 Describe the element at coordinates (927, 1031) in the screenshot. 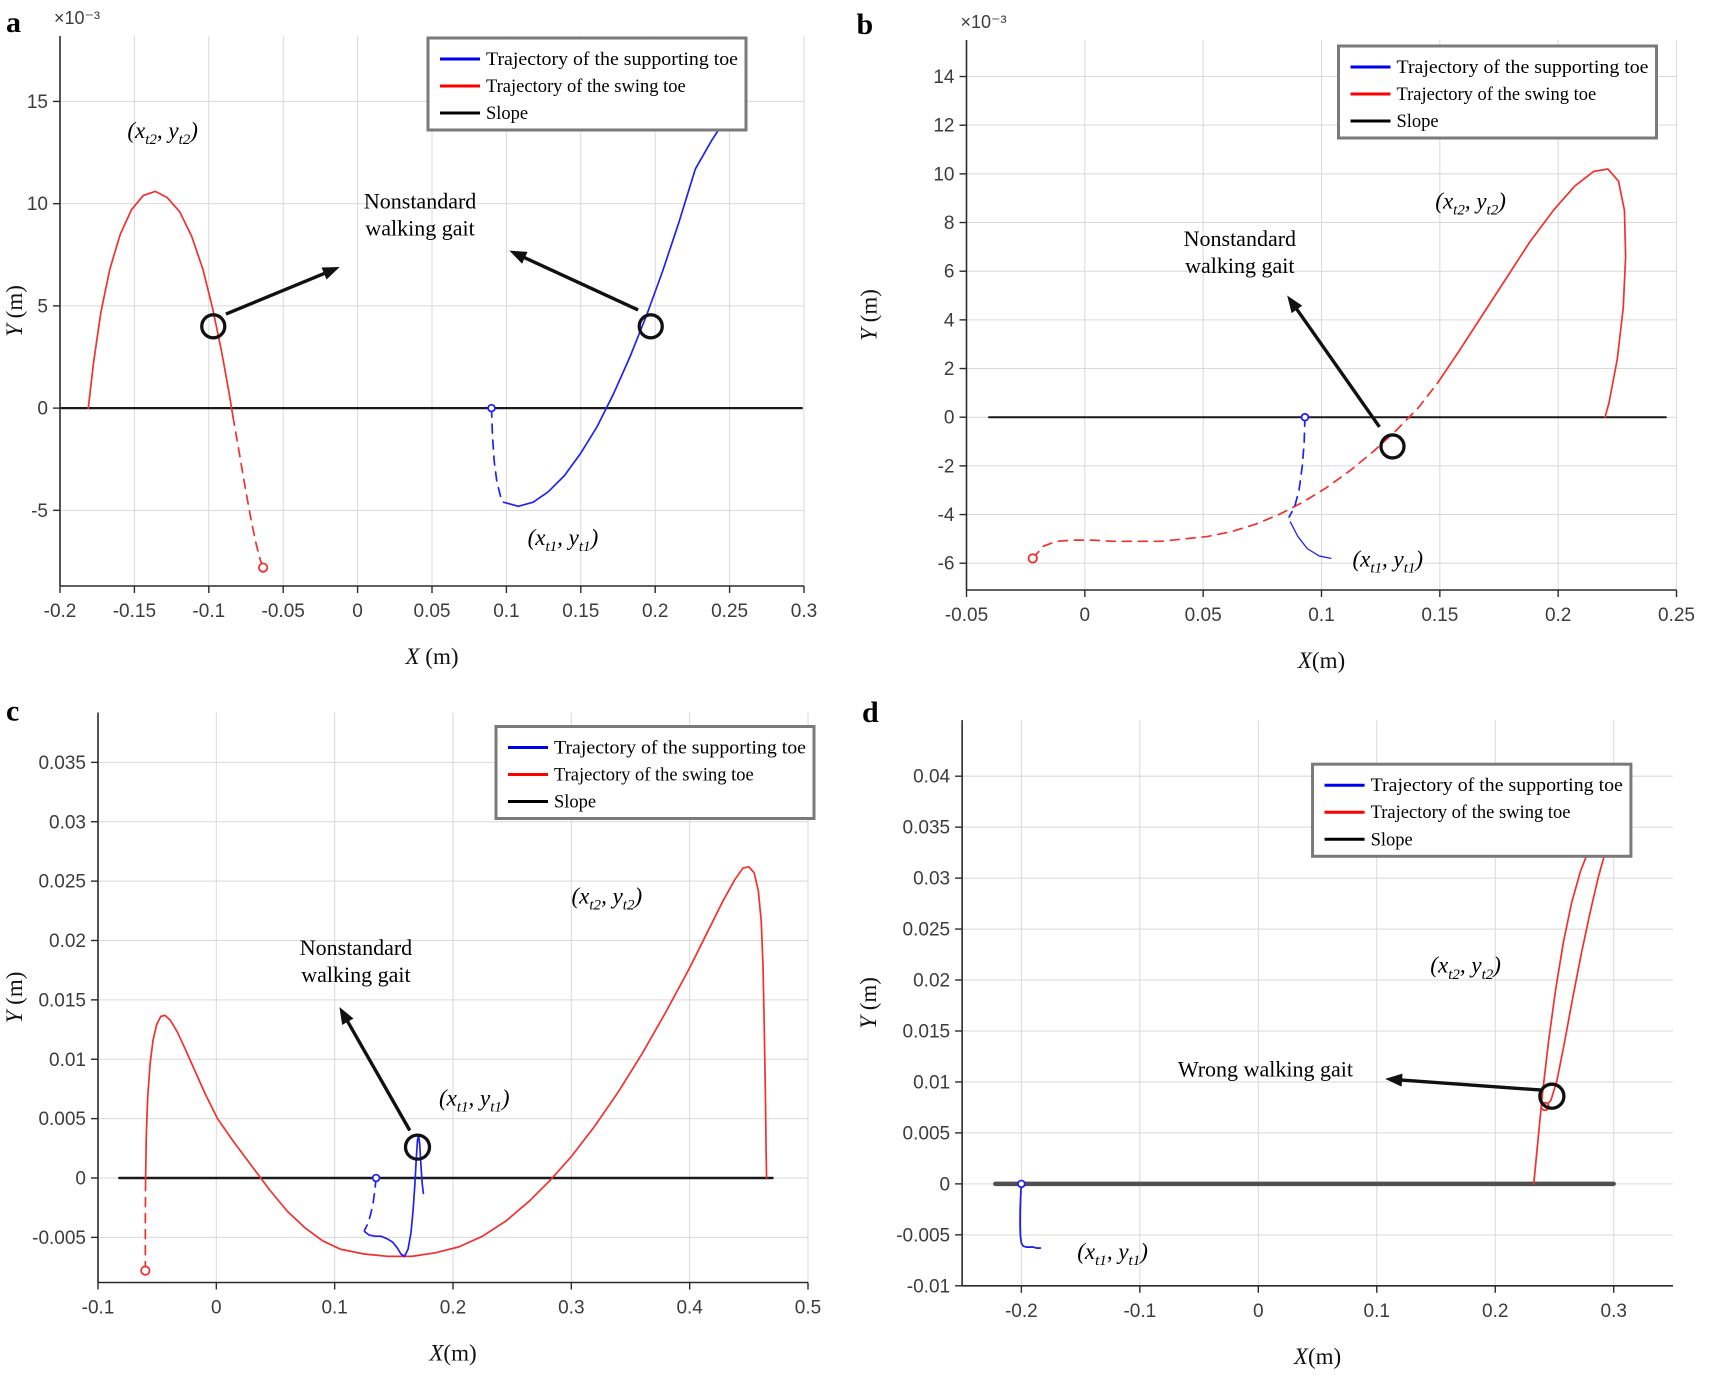

I see `y-tick-label: 0.015` at that location.